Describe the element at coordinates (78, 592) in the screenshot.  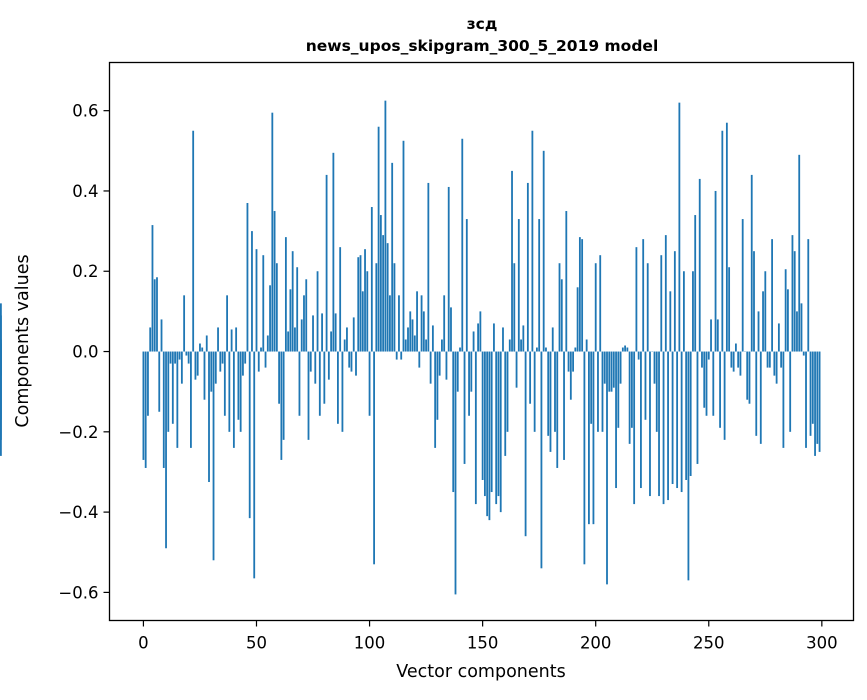
I see `y-tick-label: −0.6` at that location.